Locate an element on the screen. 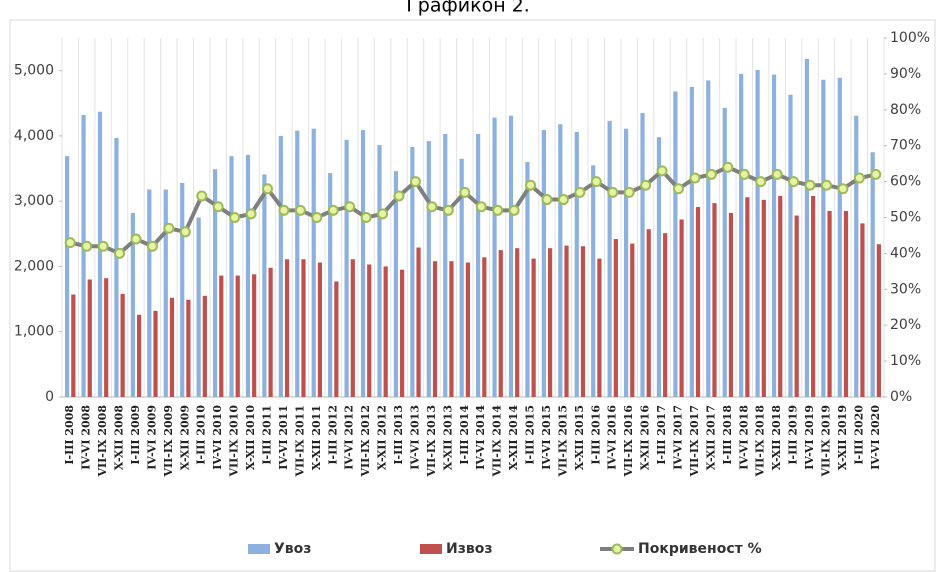 The width and height of the screenshot is (936, 572). x-tick-label: X-XII 2013 is located at coordinates (447, 437).